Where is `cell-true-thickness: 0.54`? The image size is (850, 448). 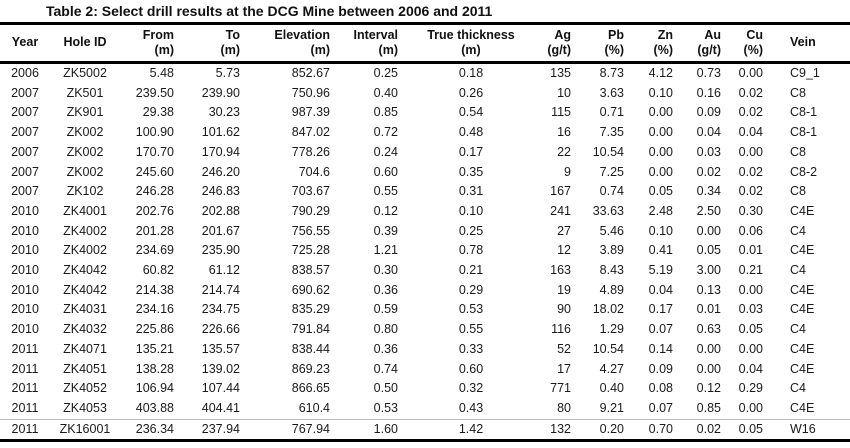 cell-true-thickness: 0.54 is located at coordinates (471, 112).